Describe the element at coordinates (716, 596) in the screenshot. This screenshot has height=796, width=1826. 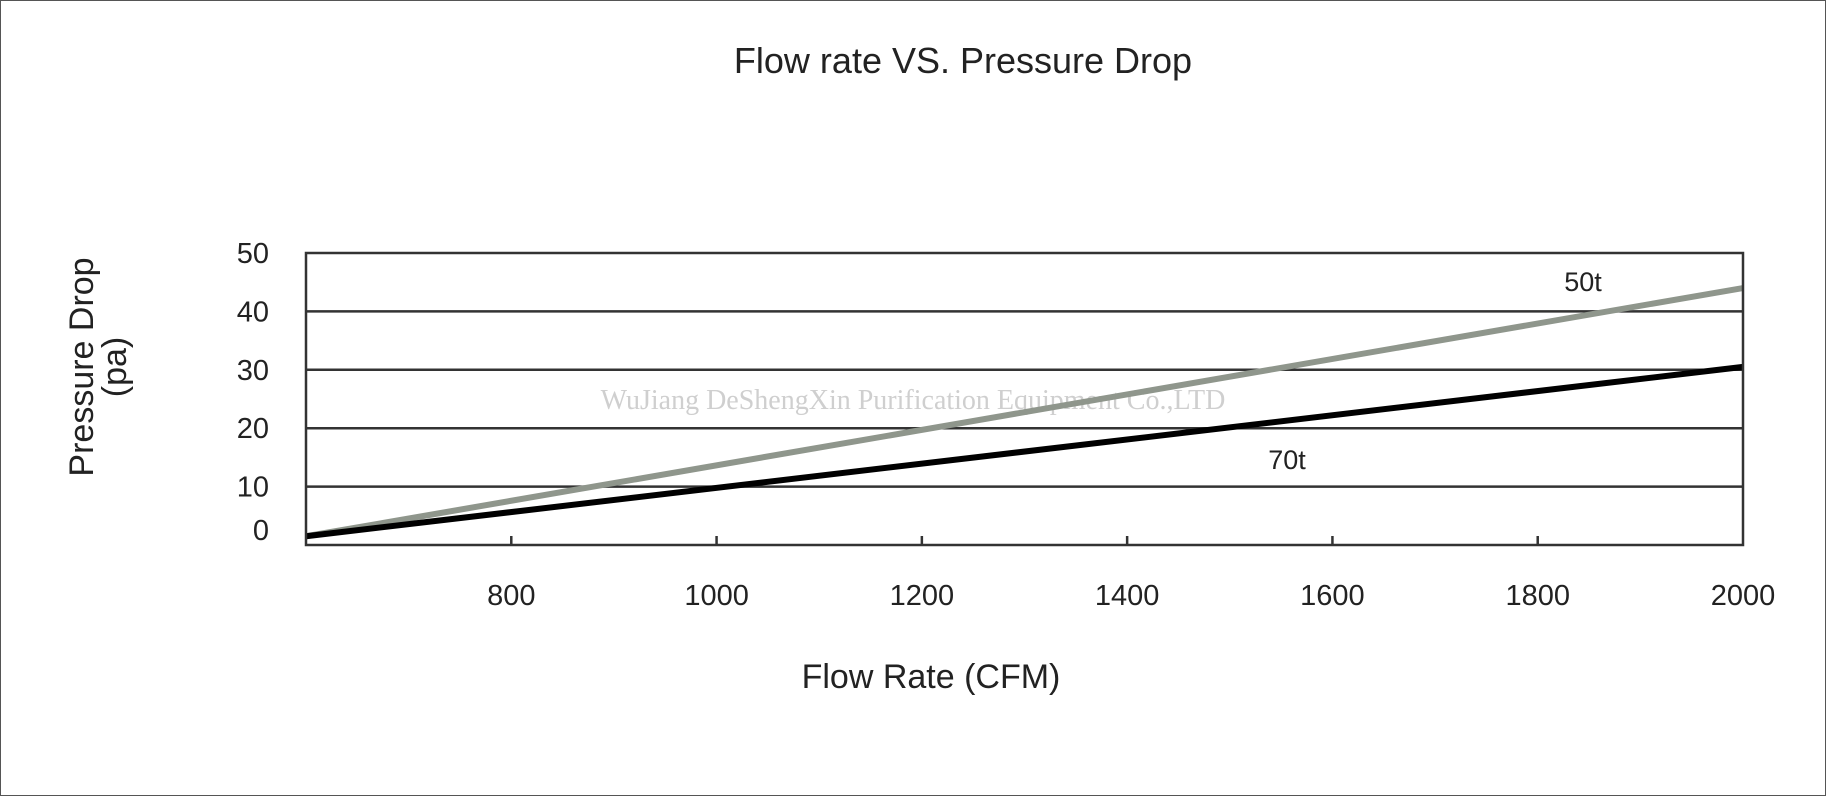
I see `x-tick-label-1000: 1000` at that location.